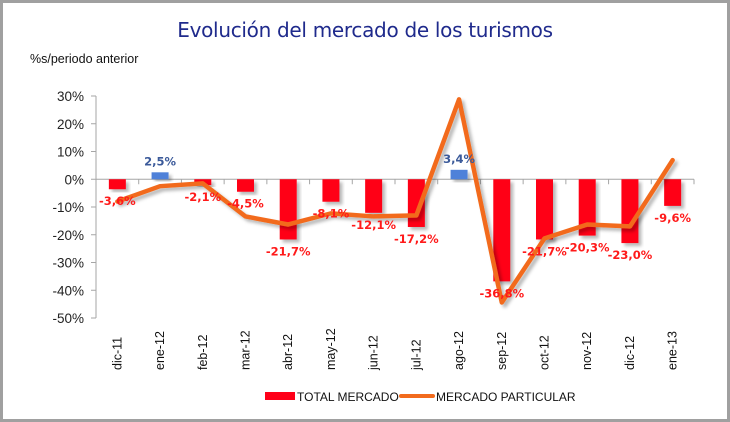 The width and height of the screenshot is (730, 422). I want to click on data-label-ene-13: -9,6%, so click(672, 218).